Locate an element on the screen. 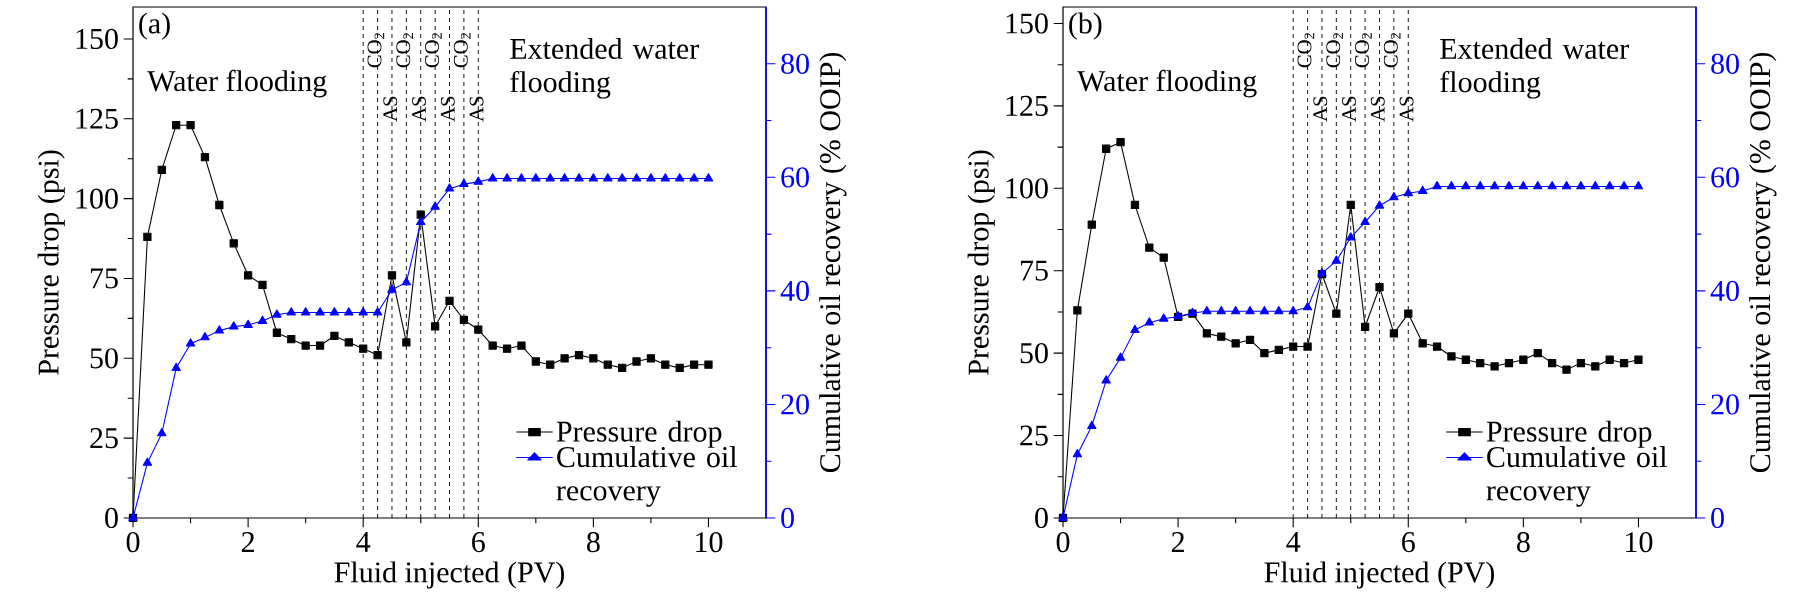 The width and height of the screenshot is (1811, 614). chart-title: (a) is located at coordinates (154, 26).